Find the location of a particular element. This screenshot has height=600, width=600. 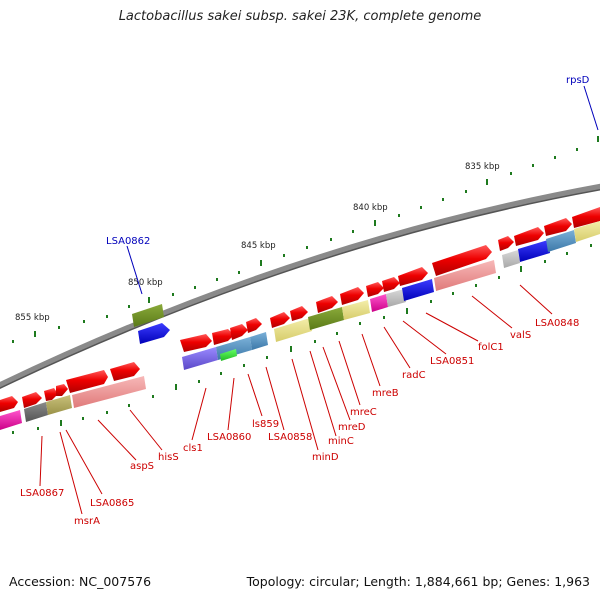

gene-label-valS: valS is located at coordinates (520, 335).